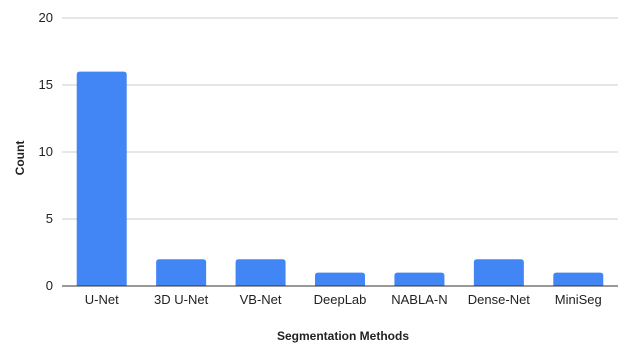  What do you see at coordinates (181, 299) in the screenshot?
I see `x-tick-label: 3D U-Net` at bounding box center [181, 299].